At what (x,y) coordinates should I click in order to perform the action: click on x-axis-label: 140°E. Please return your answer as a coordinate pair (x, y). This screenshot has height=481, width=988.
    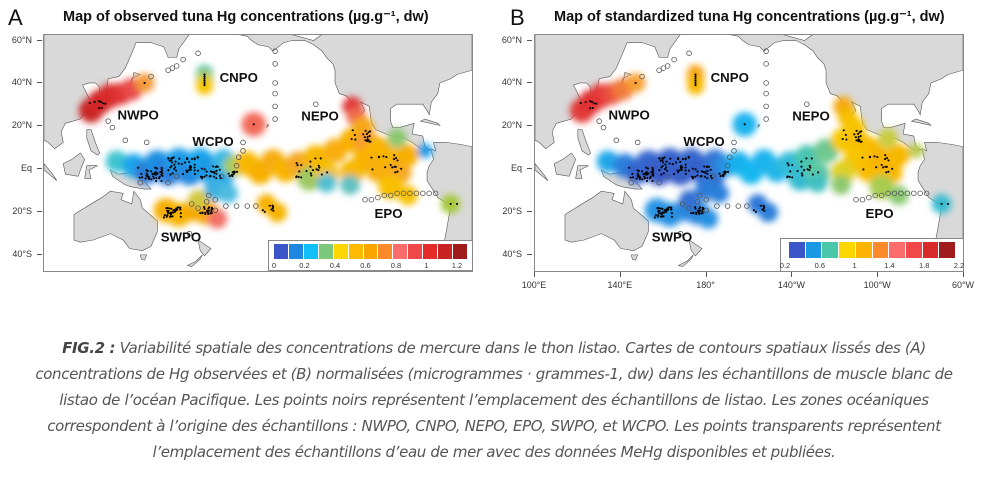
    Looking at the image, I should click on (620, 285).